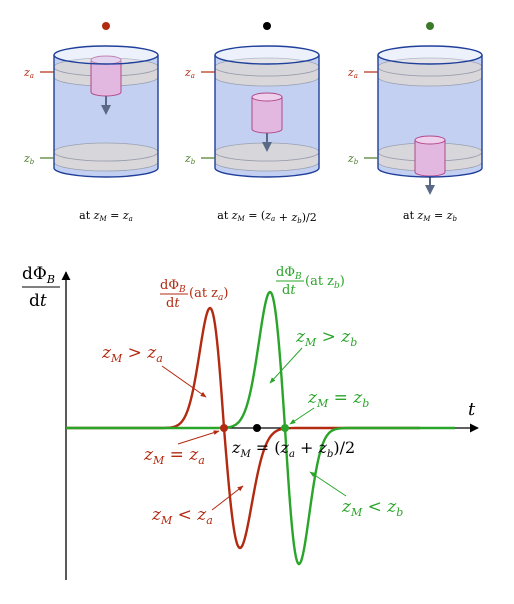 The image size is (514, 604). I want to click on red-curve-label: dΦB dt (at za), so click(194, 294).